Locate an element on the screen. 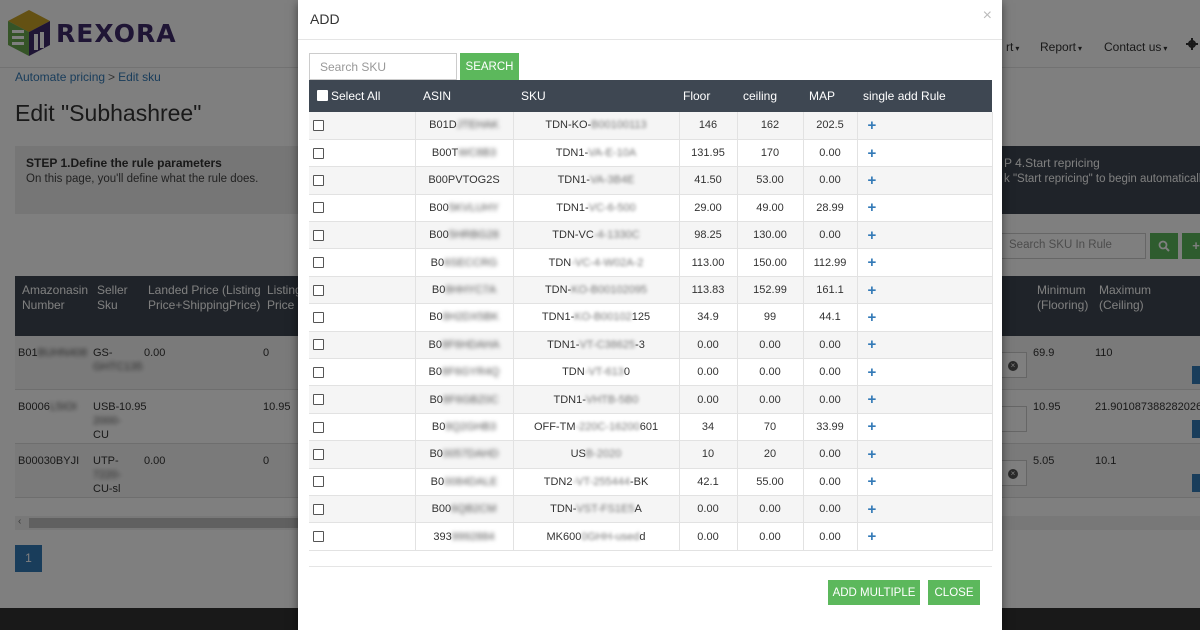 Image resolution: width=1200 pixels, height=630 pixels. asin-blurred: 5KVLUHY is located at coordinates (474, 208).